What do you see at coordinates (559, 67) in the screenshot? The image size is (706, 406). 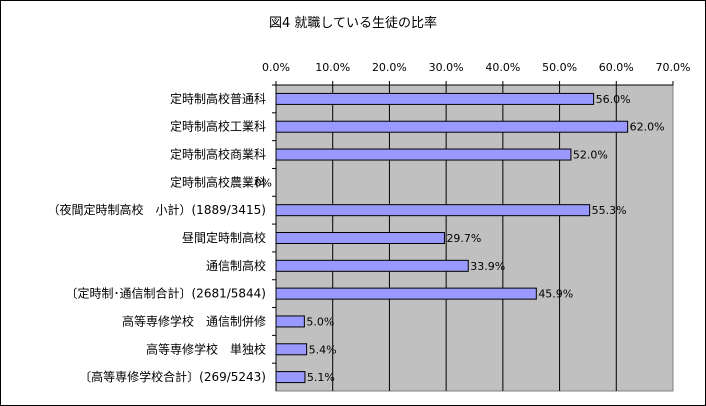 I see `tick-label: 50.0%` at bounding box center [559, 67].